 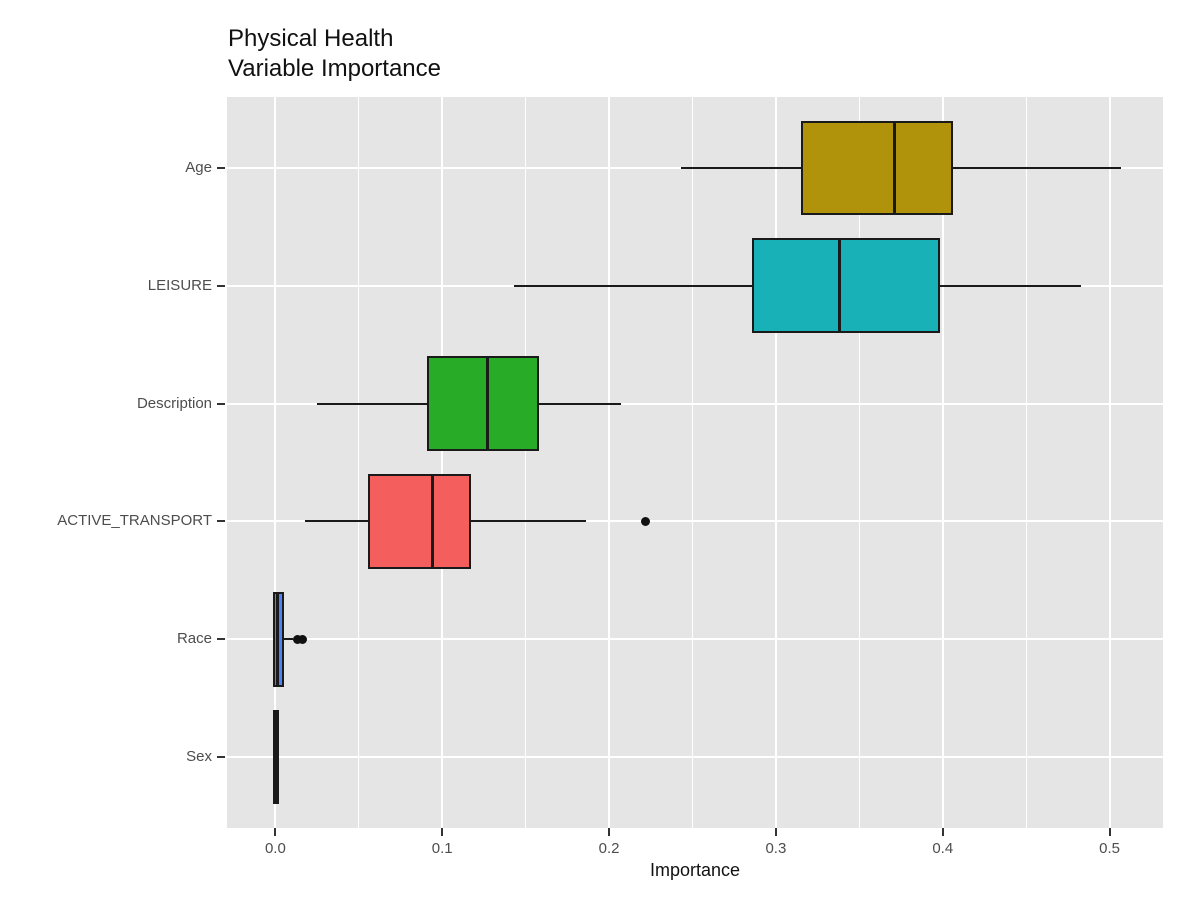 I want to click on y-axis-label: Description, so click(x=174, y=403).